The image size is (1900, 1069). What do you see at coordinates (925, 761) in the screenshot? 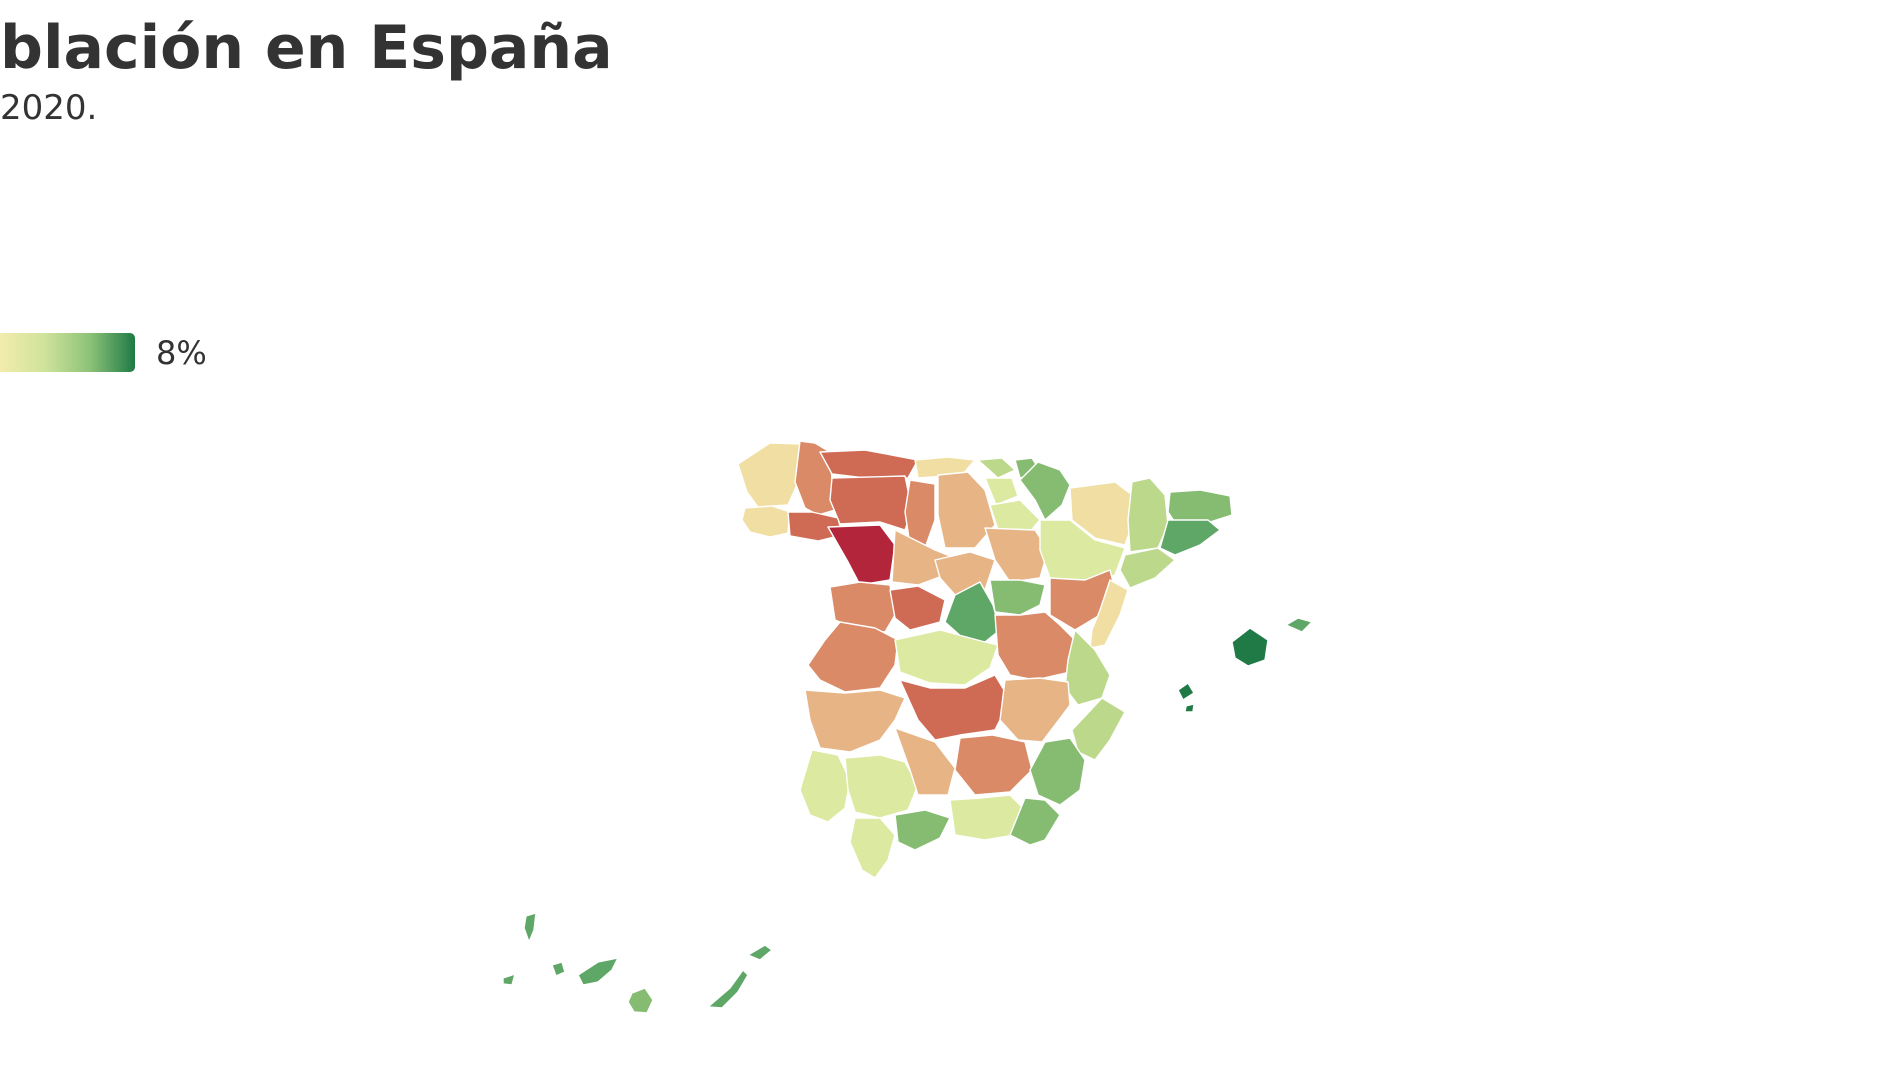
I see `province-cordoba` at bounding box center [925, 761].